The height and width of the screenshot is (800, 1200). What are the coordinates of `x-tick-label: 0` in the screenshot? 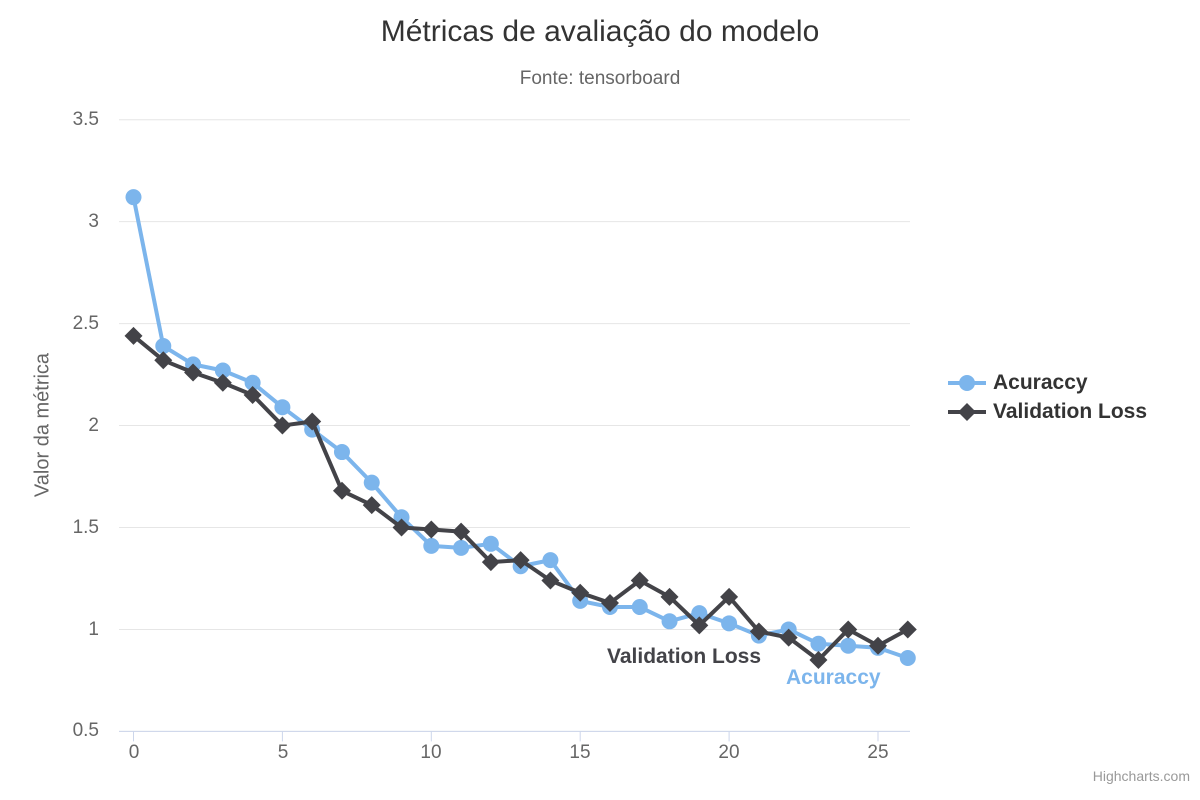 It's located at (134, 752).